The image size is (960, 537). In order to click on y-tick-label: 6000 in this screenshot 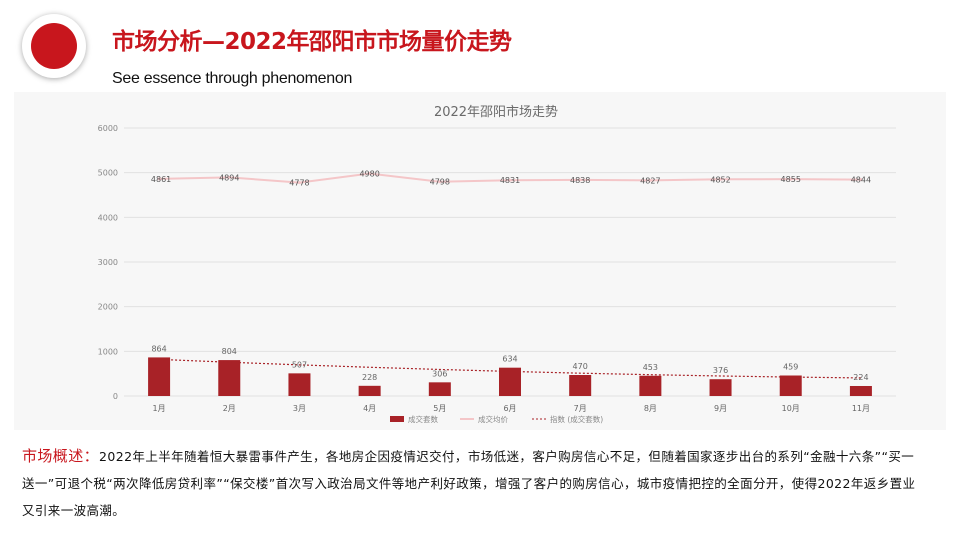, I will do `click(108, 128)`.